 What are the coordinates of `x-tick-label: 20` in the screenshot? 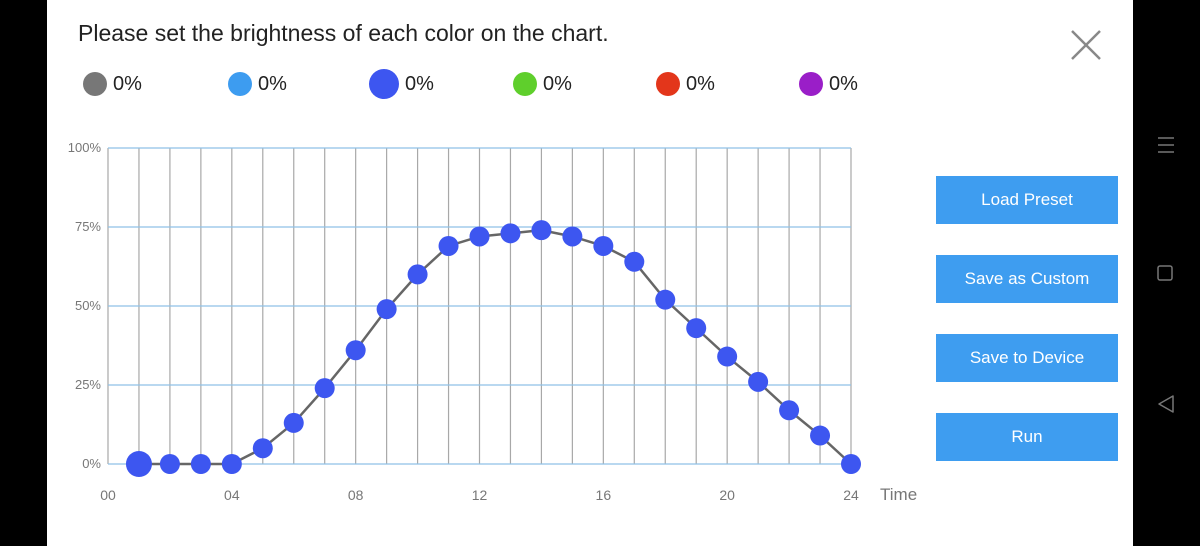 It's located at (727, 495).